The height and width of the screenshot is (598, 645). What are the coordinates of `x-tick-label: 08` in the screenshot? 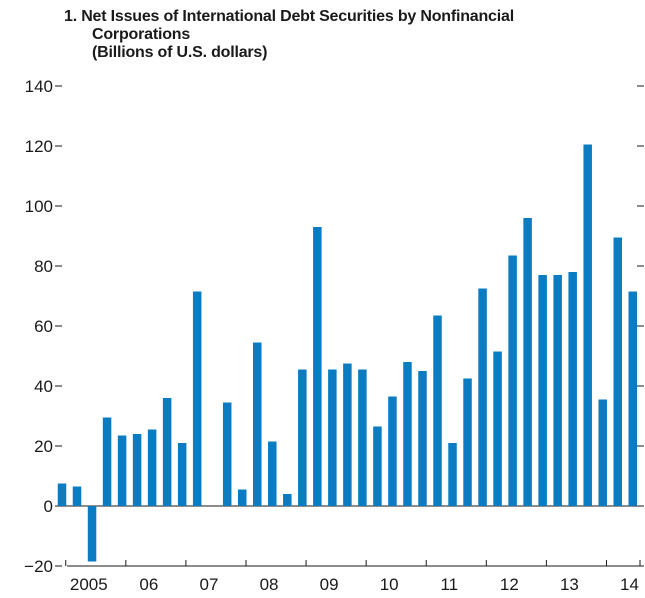 It's located at (269, 584).